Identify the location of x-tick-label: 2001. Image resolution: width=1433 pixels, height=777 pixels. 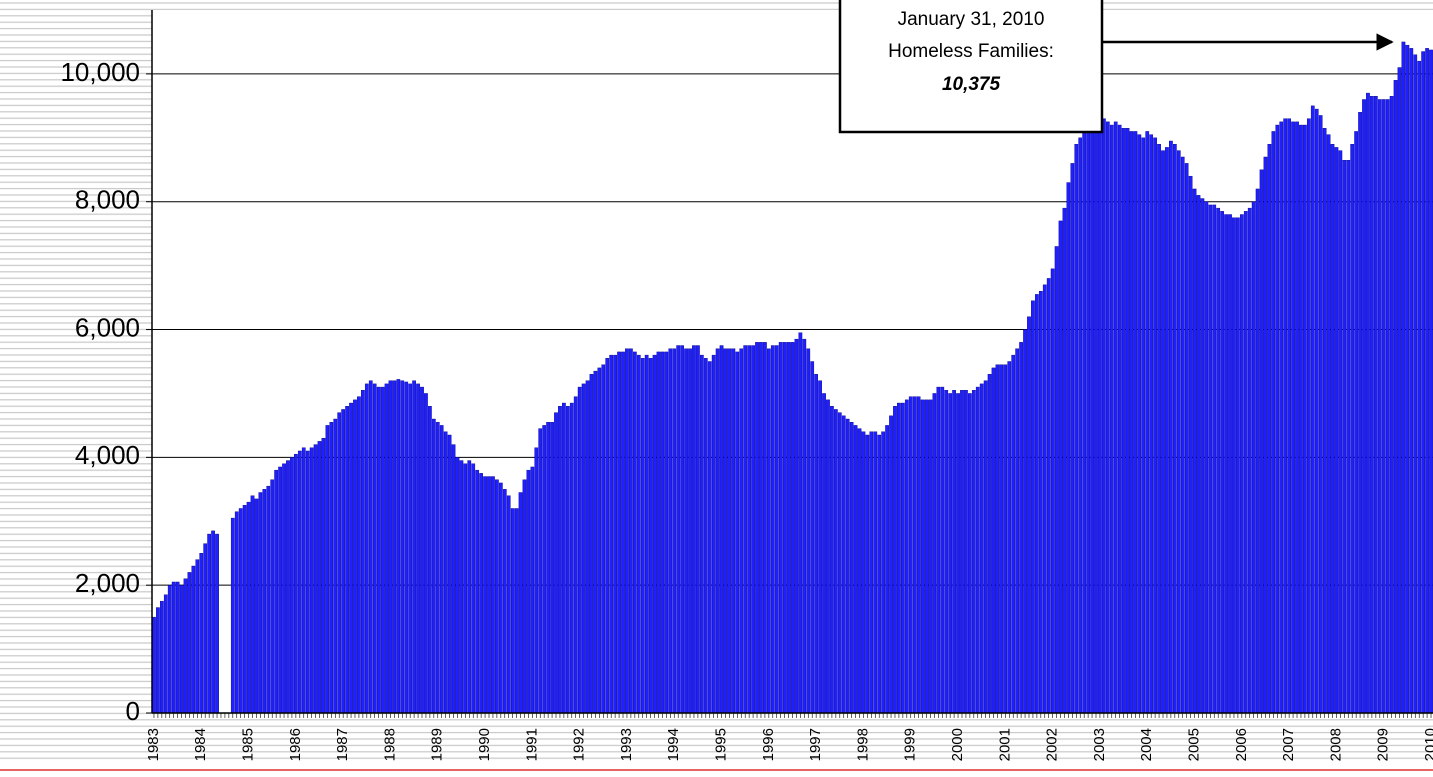
(1004, 744).